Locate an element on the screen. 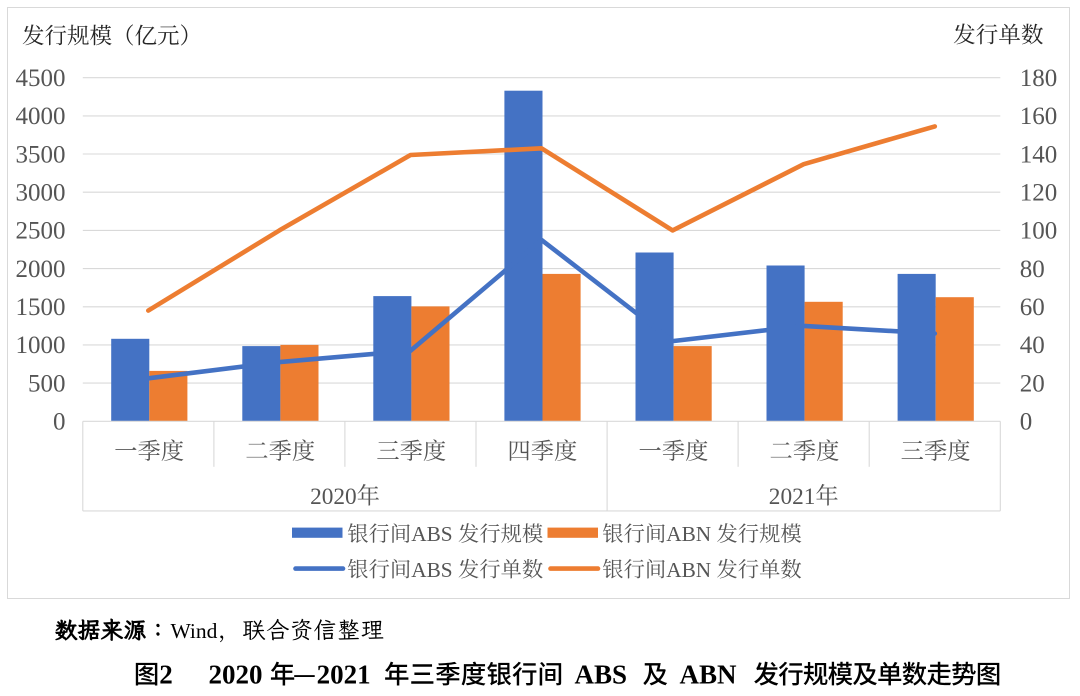 The width and height of the screenshot is (1080, 696). svg-text: 20 is located at coordinates (1032, 383).